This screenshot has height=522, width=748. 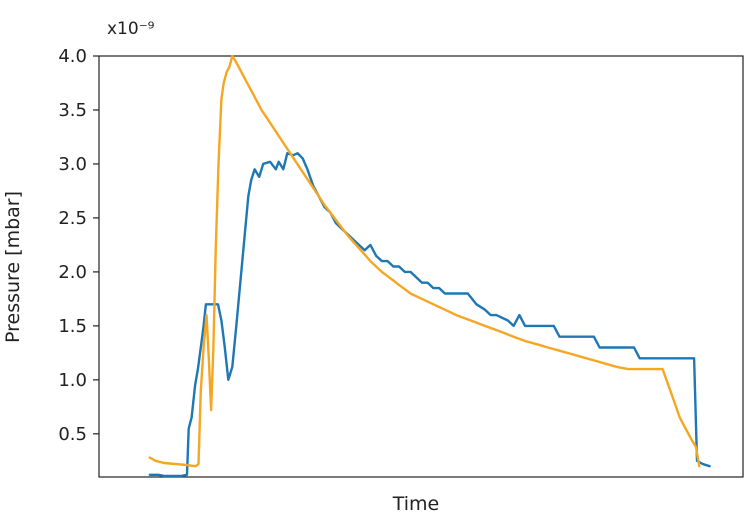 What do you see at coordinates (72, 434) in the screenshot?
I see `y-tick-label: 0.5` at bounding box center [72, 434].